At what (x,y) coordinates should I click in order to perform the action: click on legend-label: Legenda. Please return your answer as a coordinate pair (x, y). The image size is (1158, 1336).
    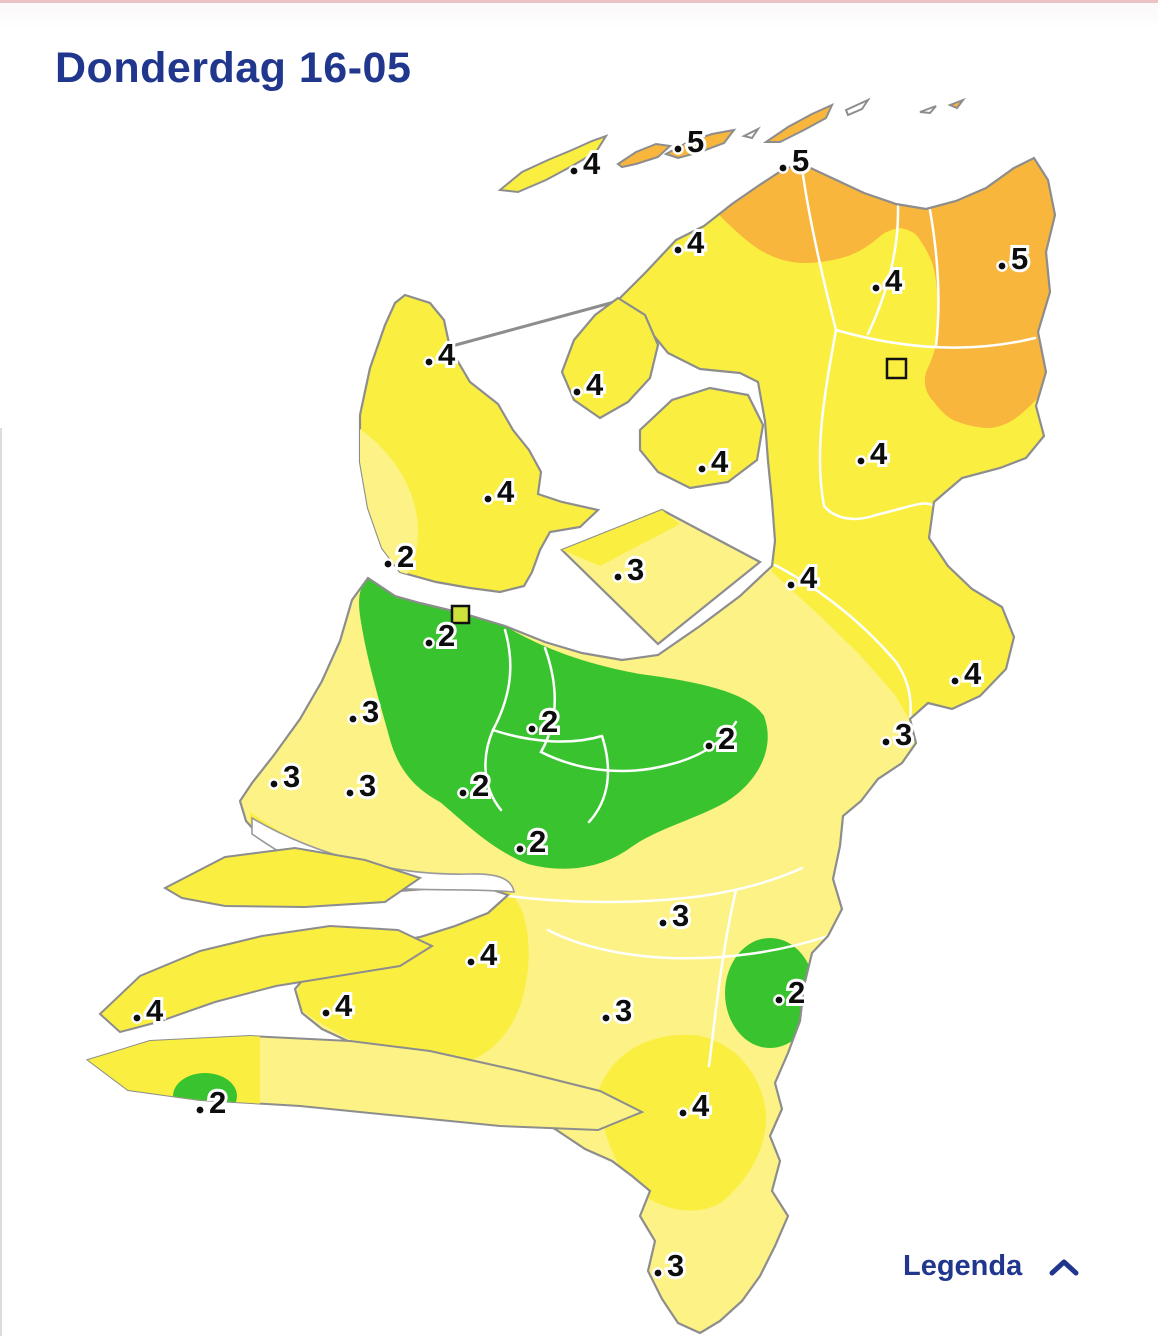
    Looking at the image, I should click on (963, 1266).